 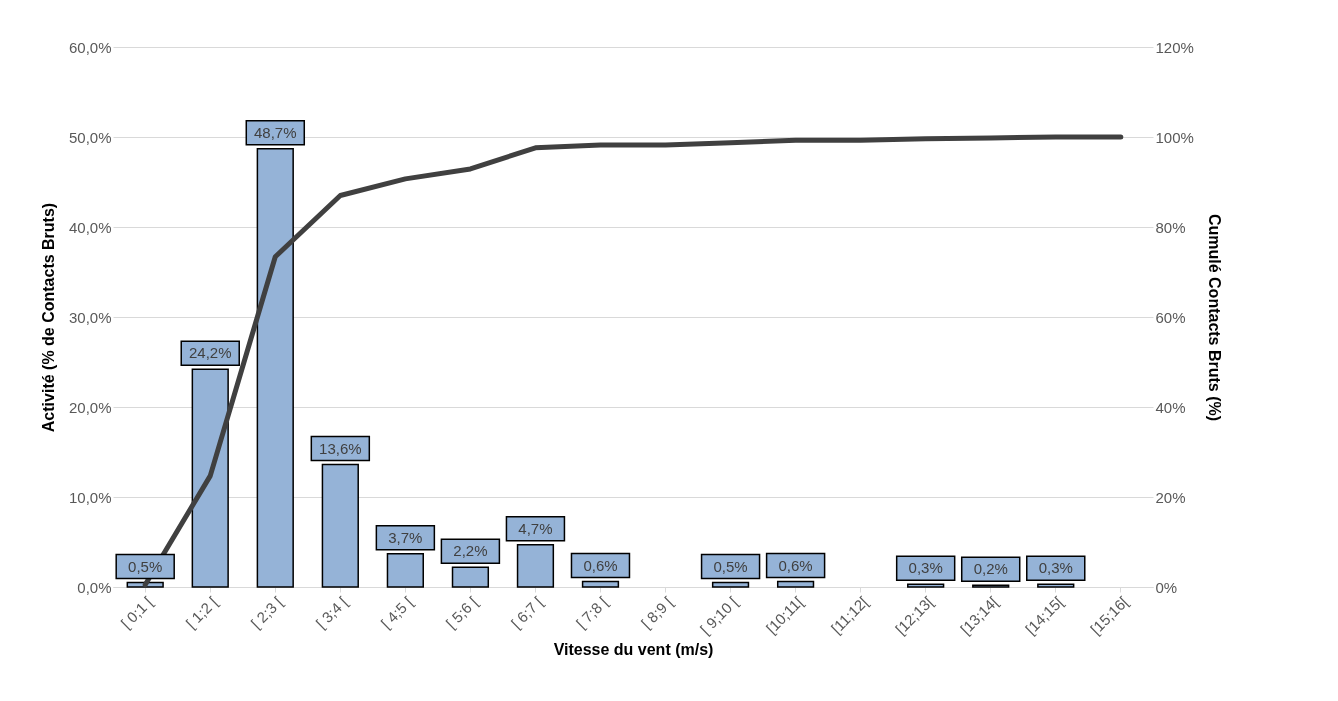 What do you see at coordinates (592, 612) in the screenshot?
I see `x-tick-label: [ 7;8 [` at bounding box center [592, 612].